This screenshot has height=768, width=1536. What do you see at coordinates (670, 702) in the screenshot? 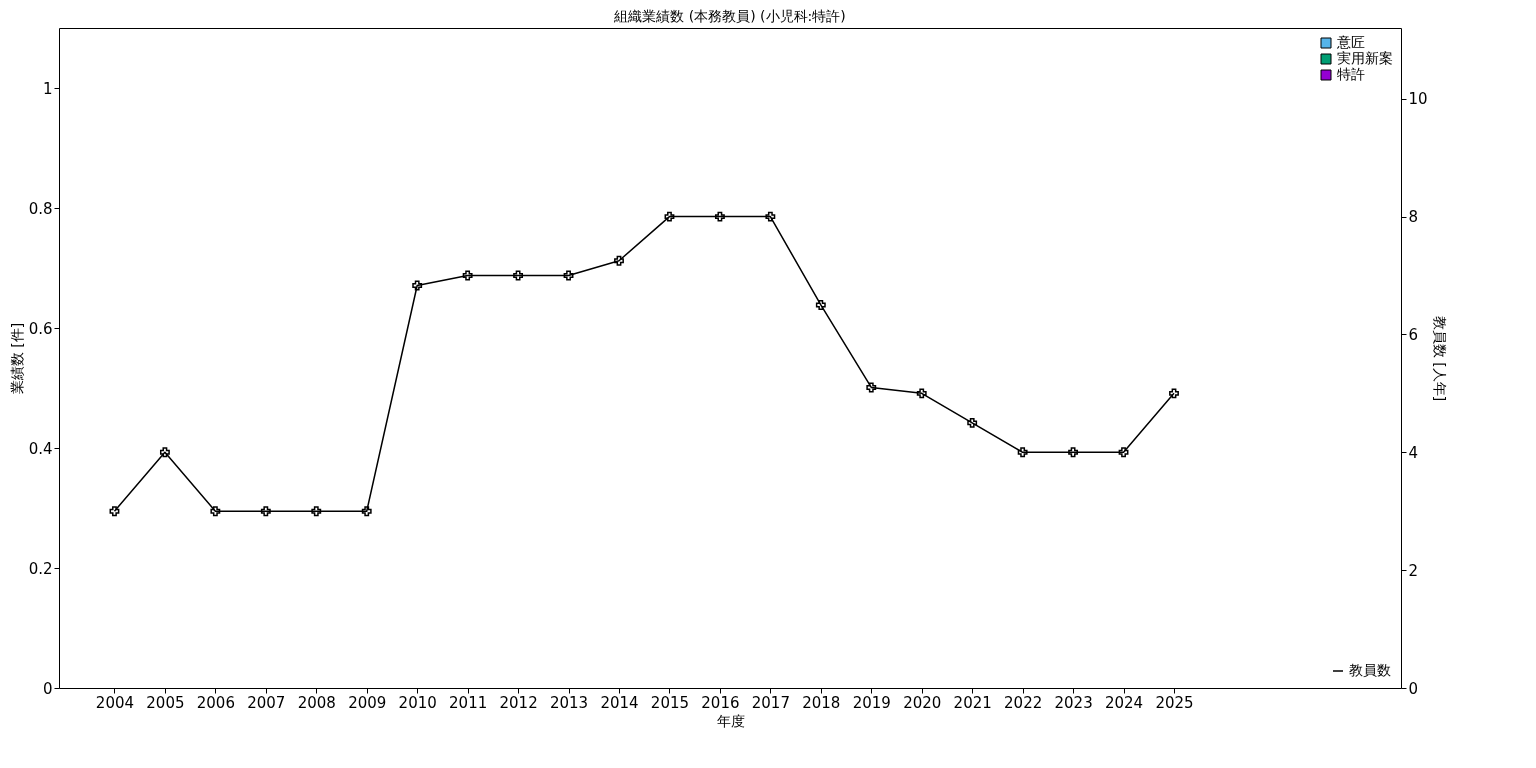
I see `x-tick-label: 2015` at bounding box center [670, 702].